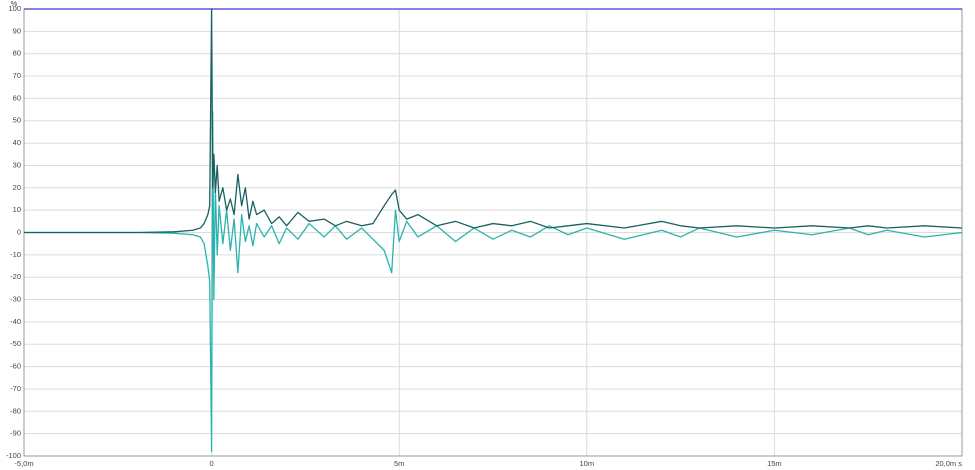 This screenshot has height=470, width=975. Describe the element at coordinates (15, 299) in the screenshot. I see `y-tick-label: -30` at that location.